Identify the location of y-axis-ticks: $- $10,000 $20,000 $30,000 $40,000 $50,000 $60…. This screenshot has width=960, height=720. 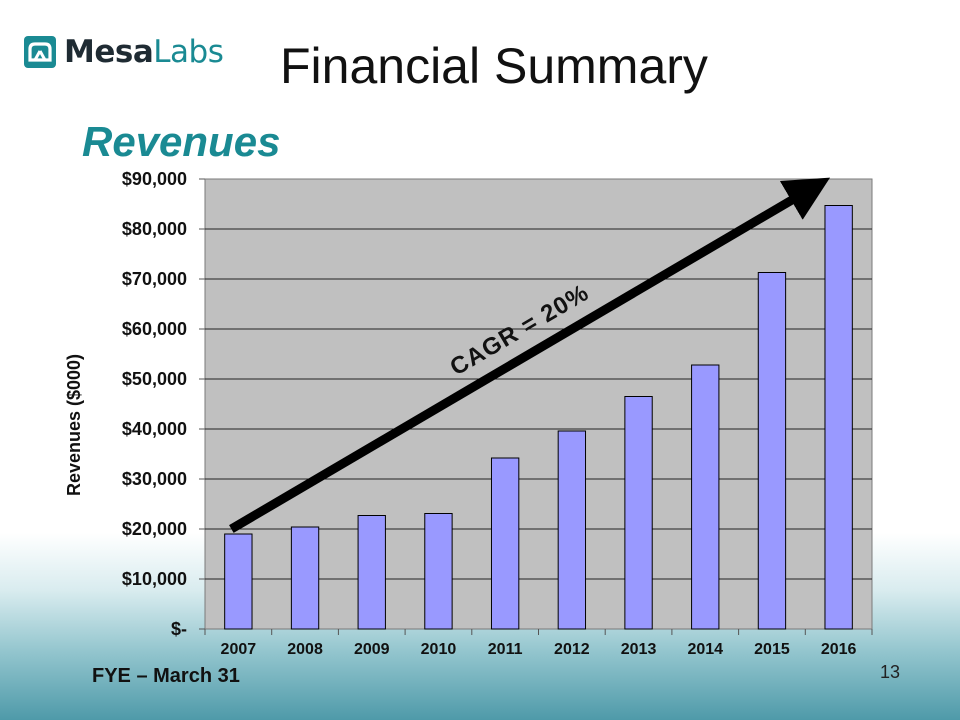
(163, 404).